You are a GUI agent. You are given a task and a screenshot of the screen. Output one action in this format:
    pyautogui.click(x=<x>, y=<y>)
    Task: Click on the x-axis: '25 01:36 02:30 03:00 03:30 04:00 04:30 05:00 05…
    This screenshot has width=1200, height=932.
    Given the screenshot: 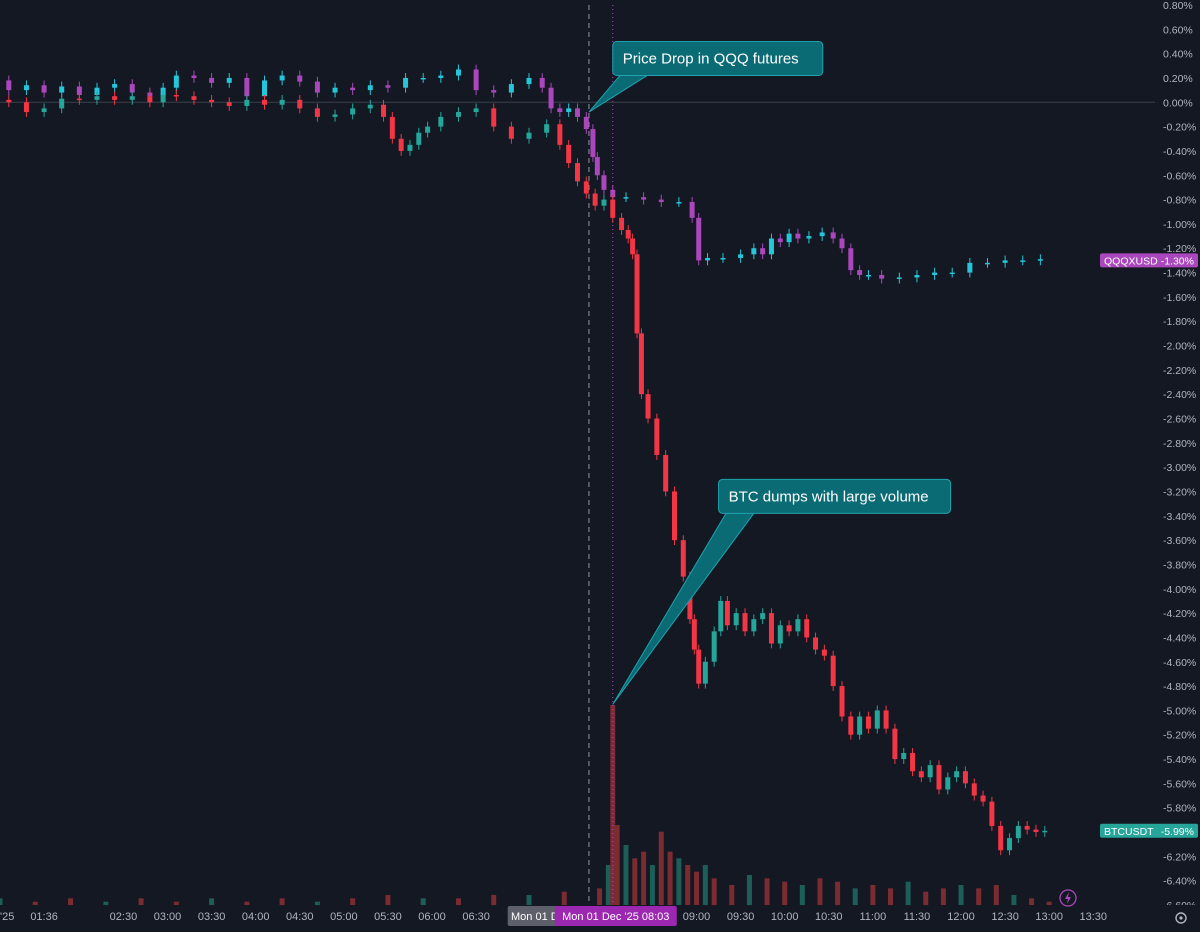 What is the action you would take?
    pyautogui.click(x=600, y=918)
    